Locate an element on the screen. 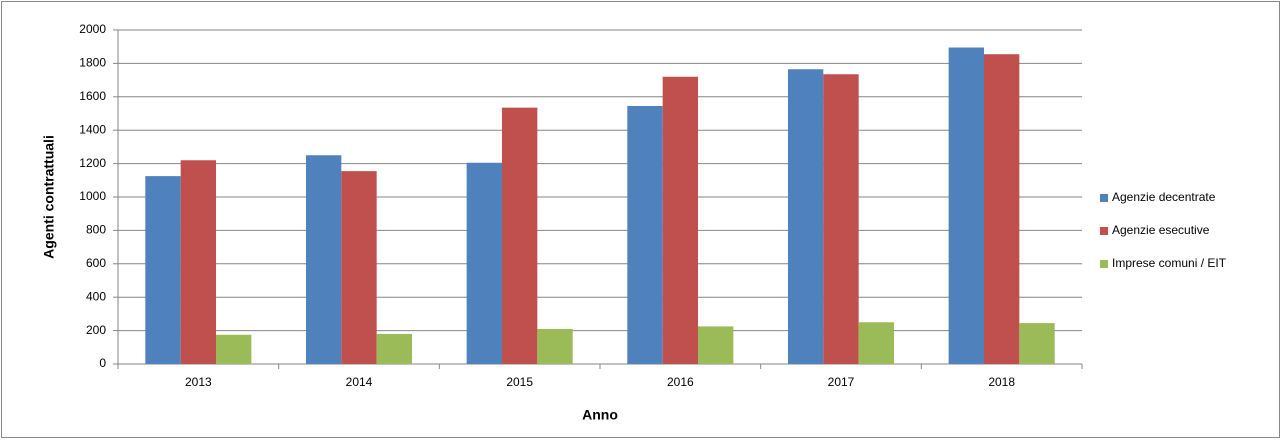 Image resolution: width=1282 pixels, height=440 pixels. y-tick-label: 1200 is located at coordinates (92, 163).